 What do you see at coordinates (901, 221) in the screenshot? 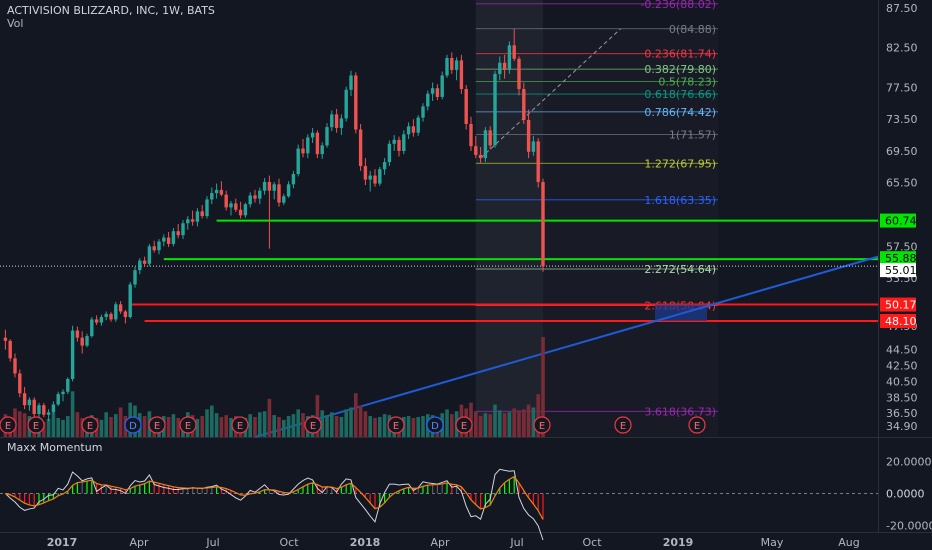
I see `price-badge-label: 60.74` at bounding box center [901, 221].